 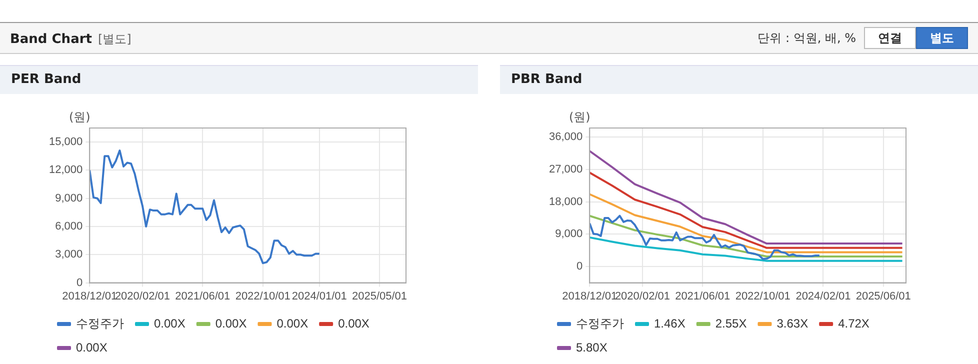 What do you see at coordinates (239, 79) in the screenshot?
I see `chart-title: PER Band` at bounding box center [239, 79].